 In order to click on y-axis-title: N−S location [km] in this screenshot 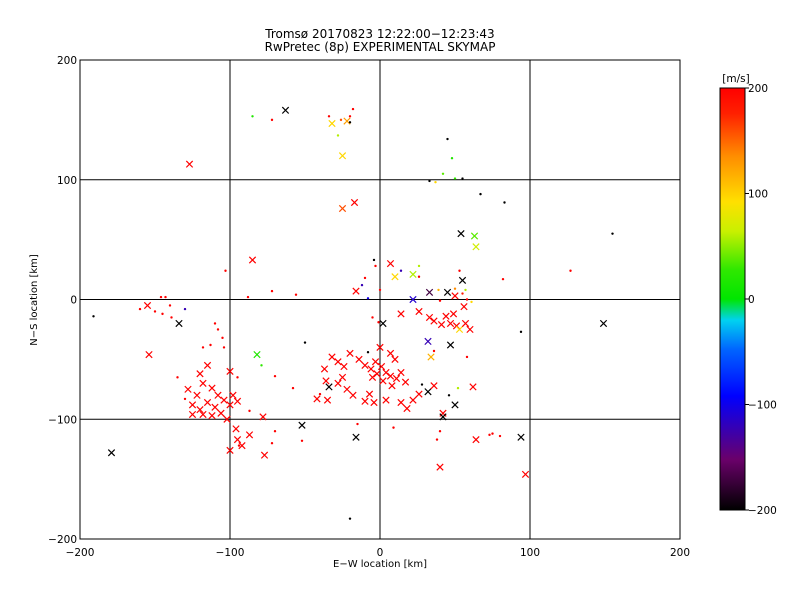, I will do `click(34, 300)`.